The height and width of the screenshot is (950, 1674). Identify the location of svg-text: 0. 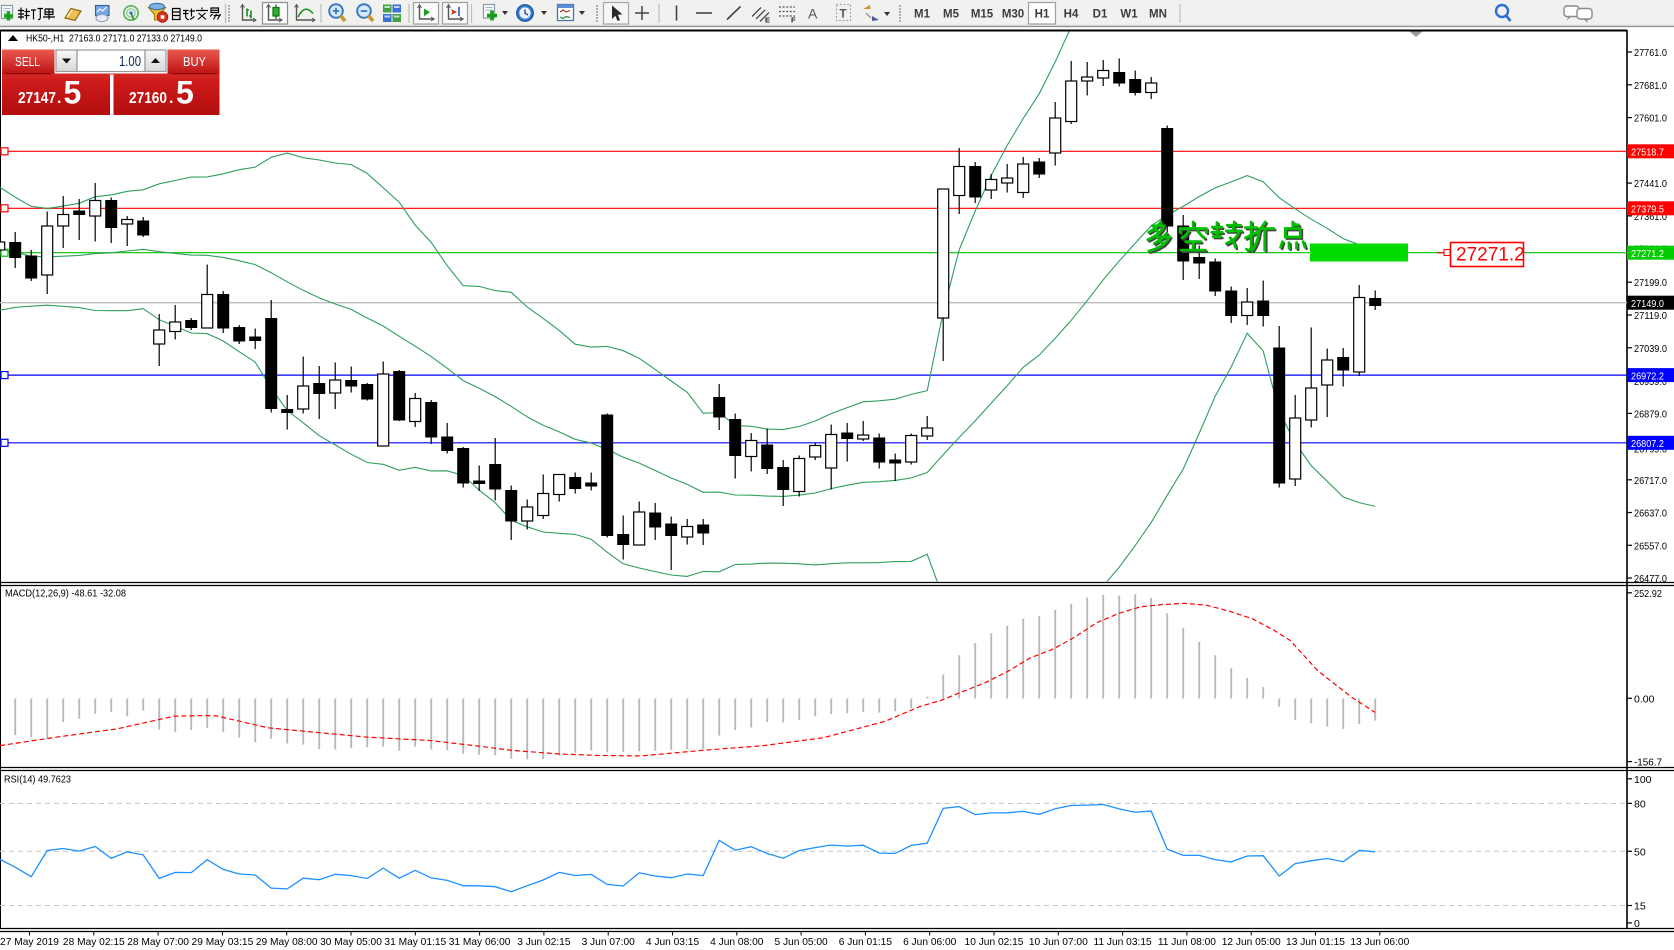
(1637, 924).